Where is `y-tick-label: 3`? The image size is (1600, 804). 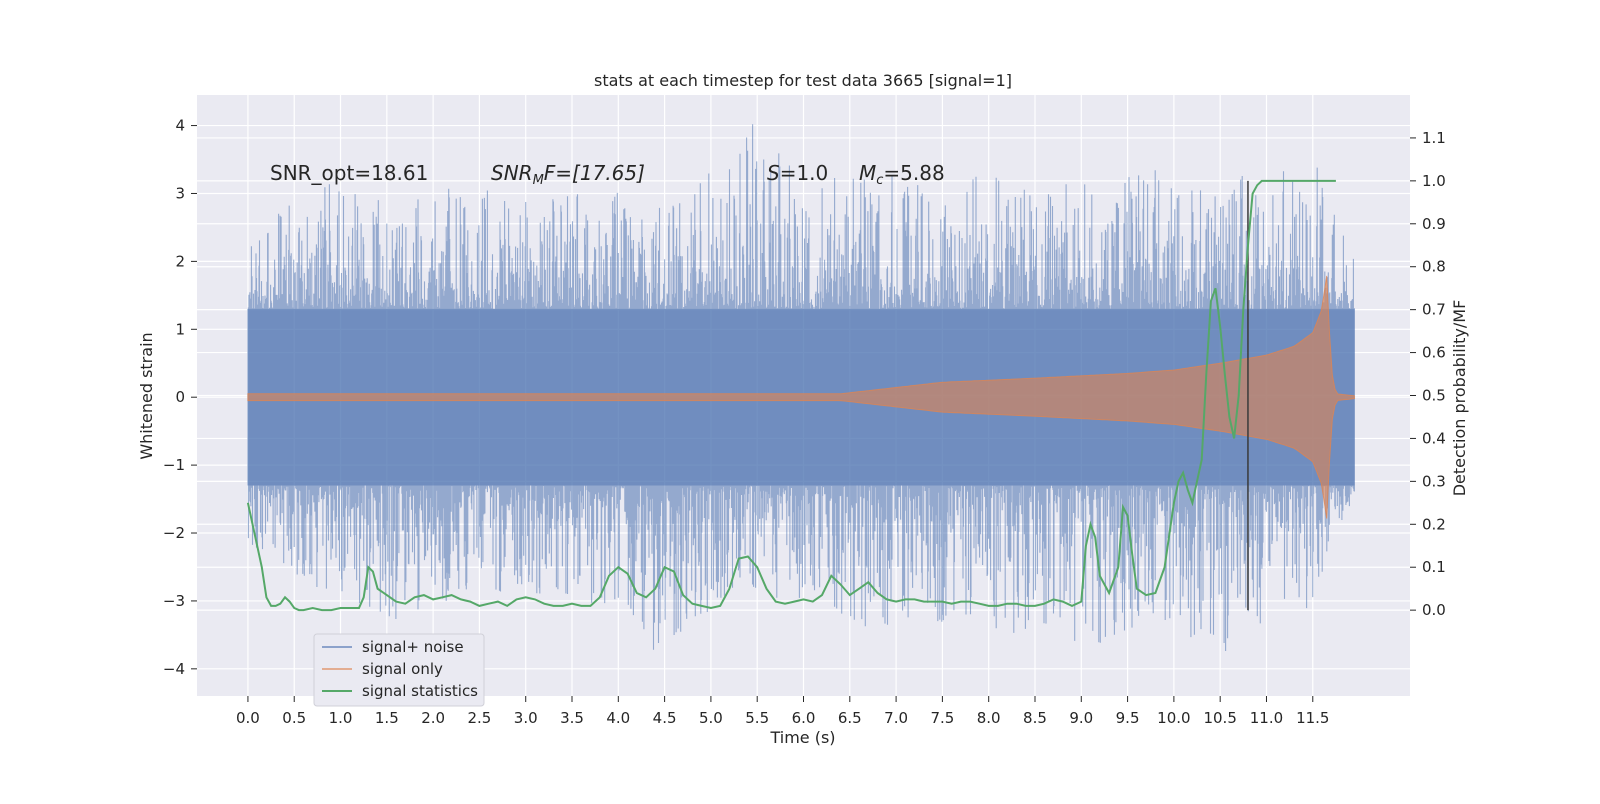
y-tick-label: 3 is located at coordinates (180, 193).